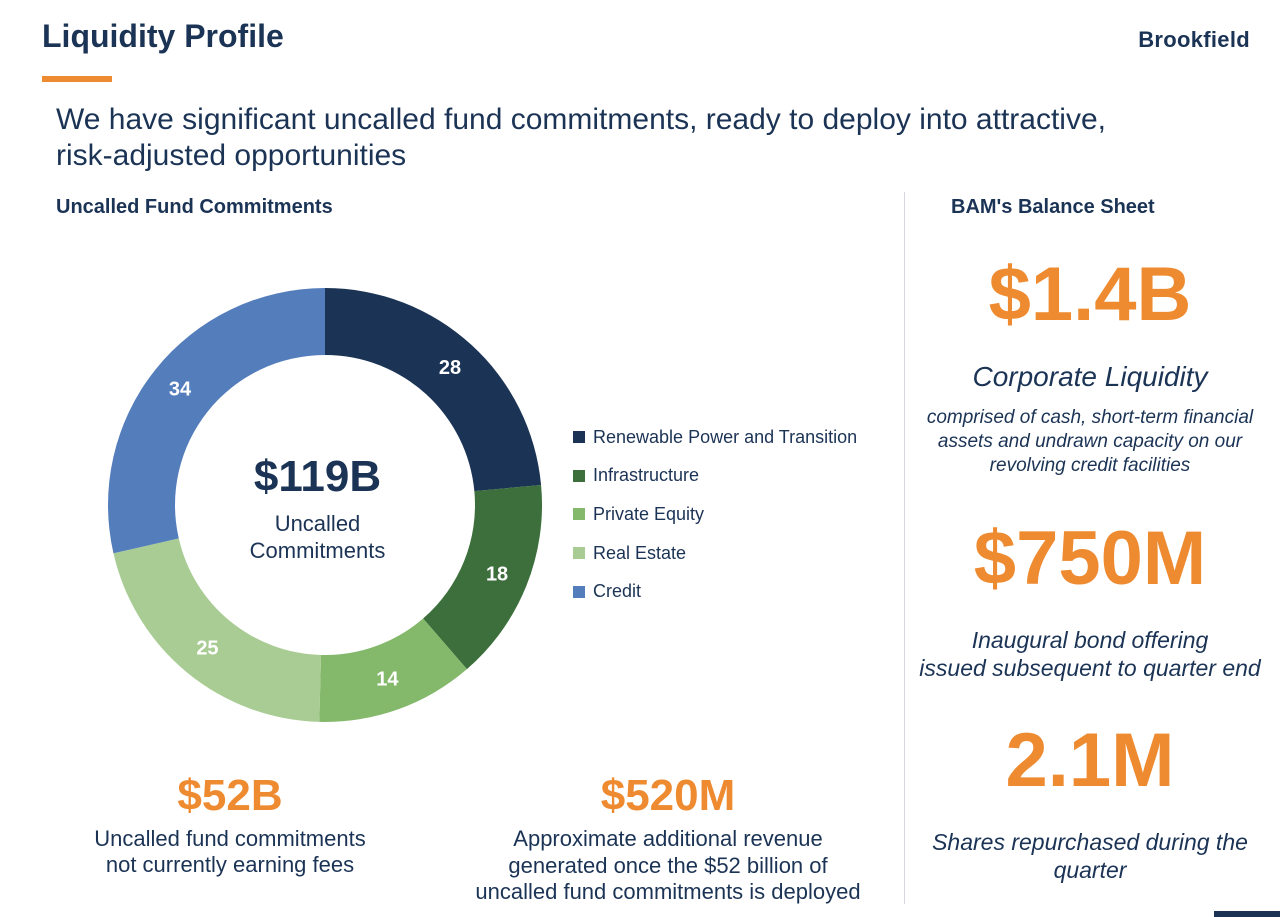 This screenshot has height=917, width=1280. What do you see at coordinates (77, 79) in the screenshot?
I see `title-underline` at bounding box center [77, 79].